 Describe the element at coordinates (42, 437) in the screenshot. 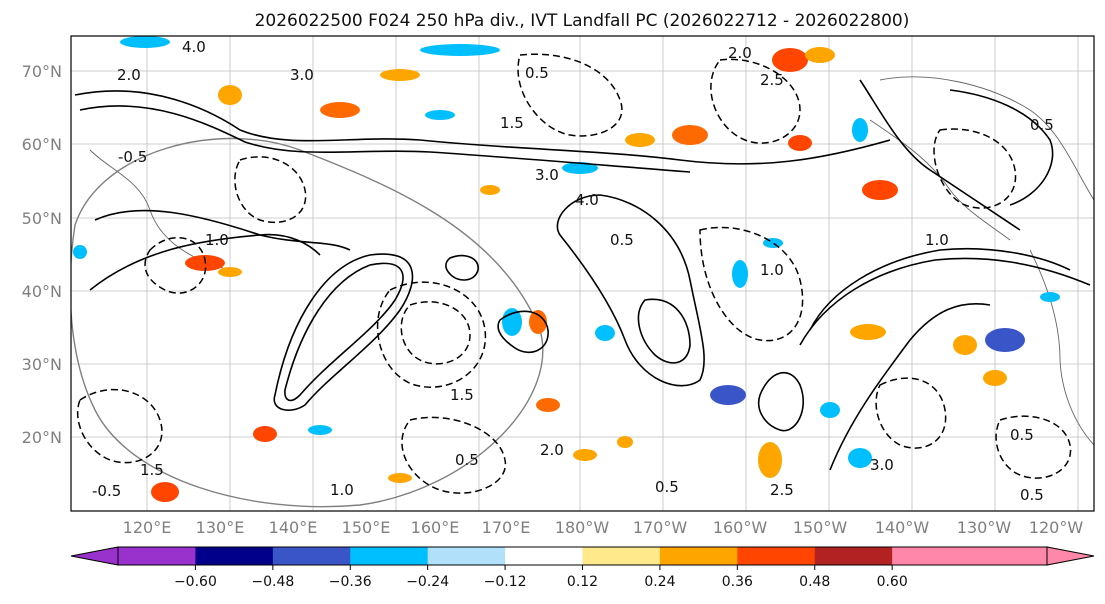

I see `lat-tick-label: 20°N` at that location.